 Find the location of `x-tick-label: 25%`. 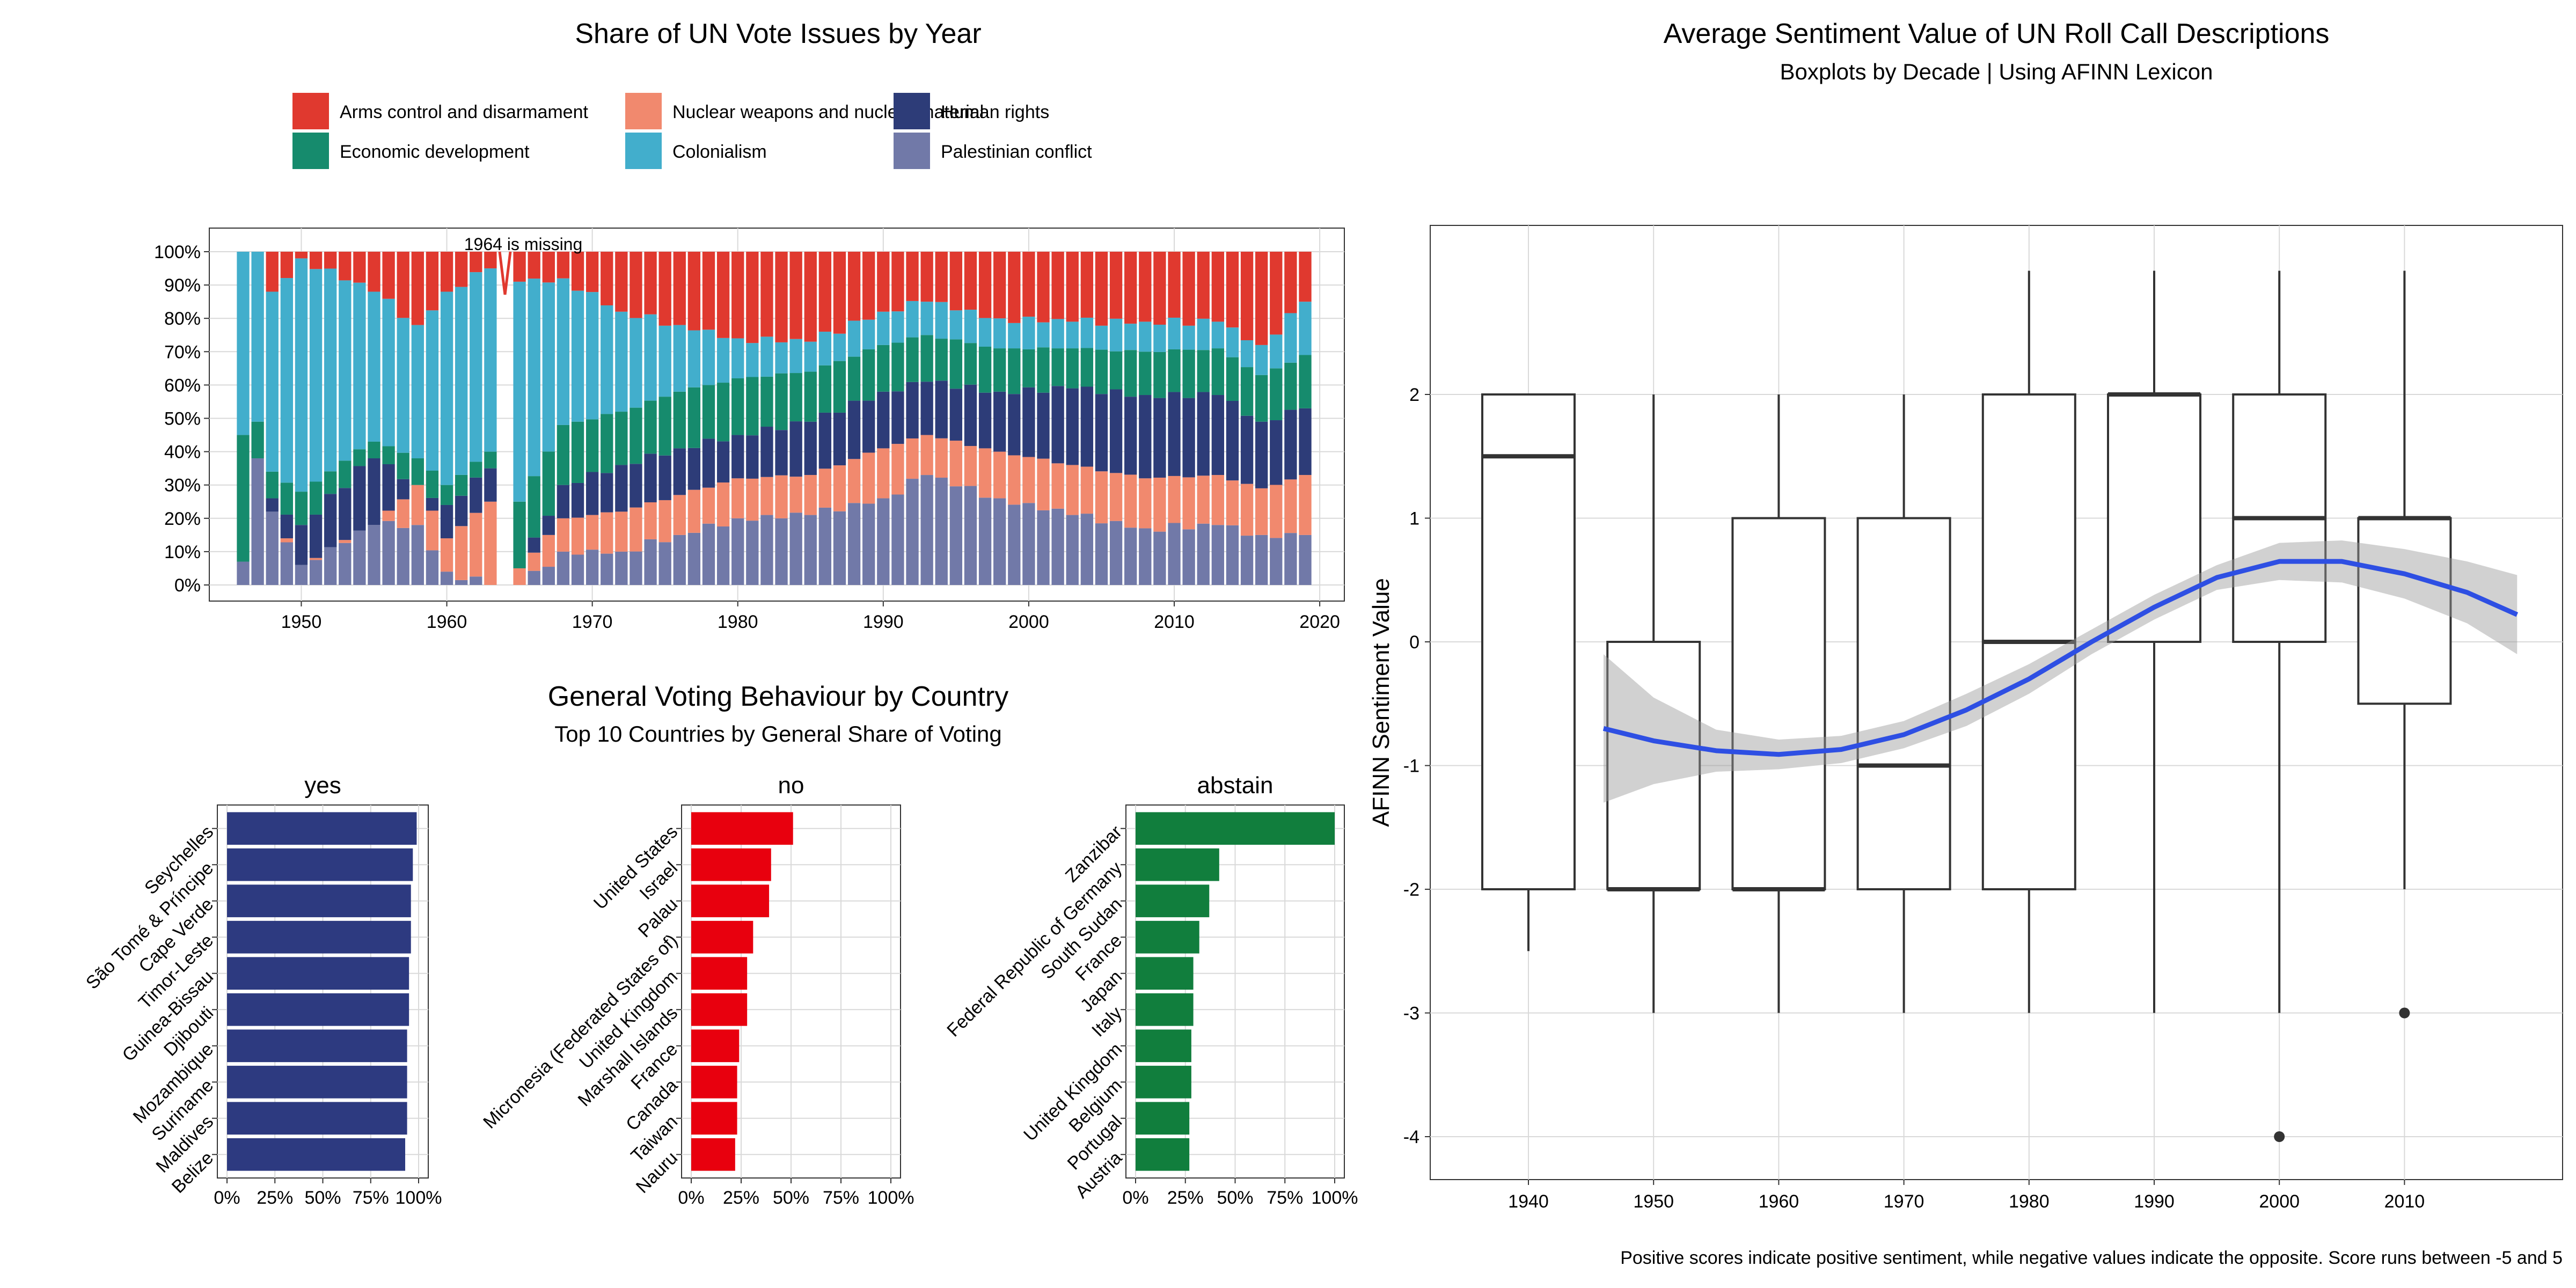

x-tick-label: 25% is located at coordinates (741, 1198).